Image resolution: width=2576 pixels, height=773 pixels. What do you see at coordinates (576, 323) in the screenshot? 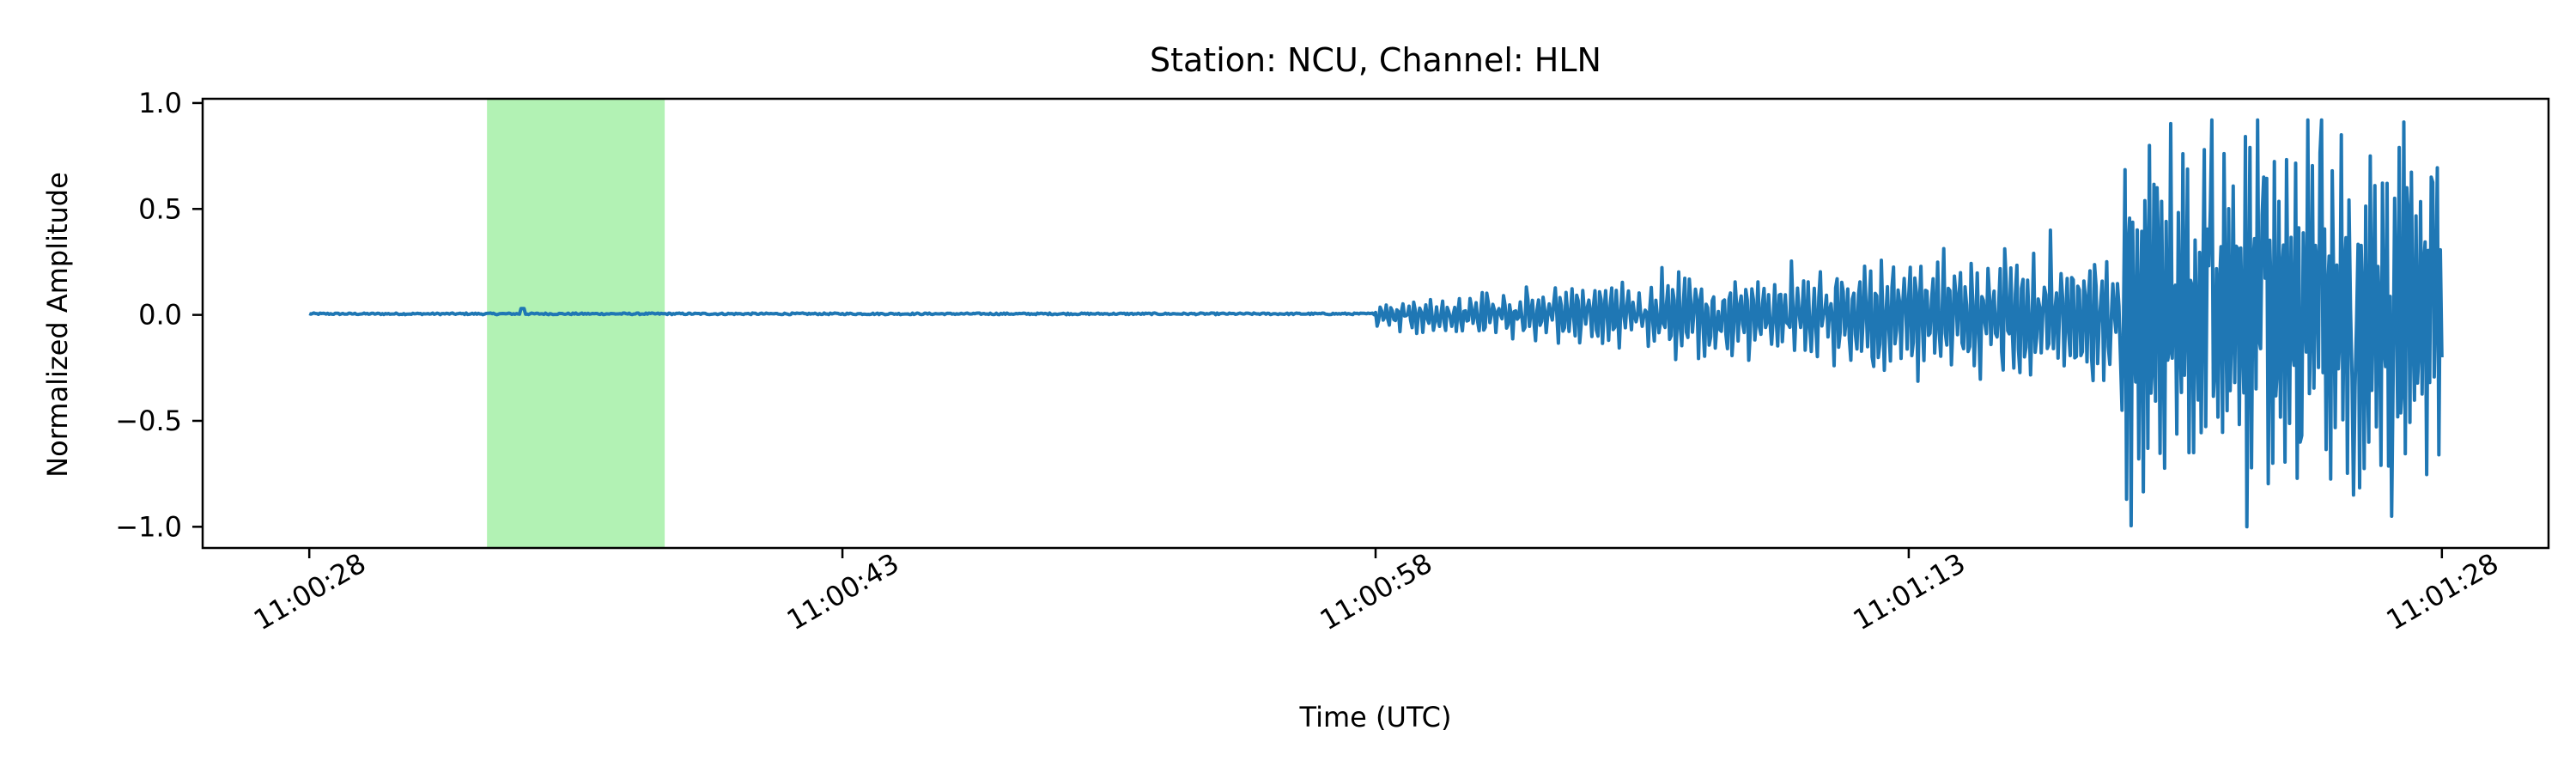
I see `highlight-window` at bounding box center [576, 323].